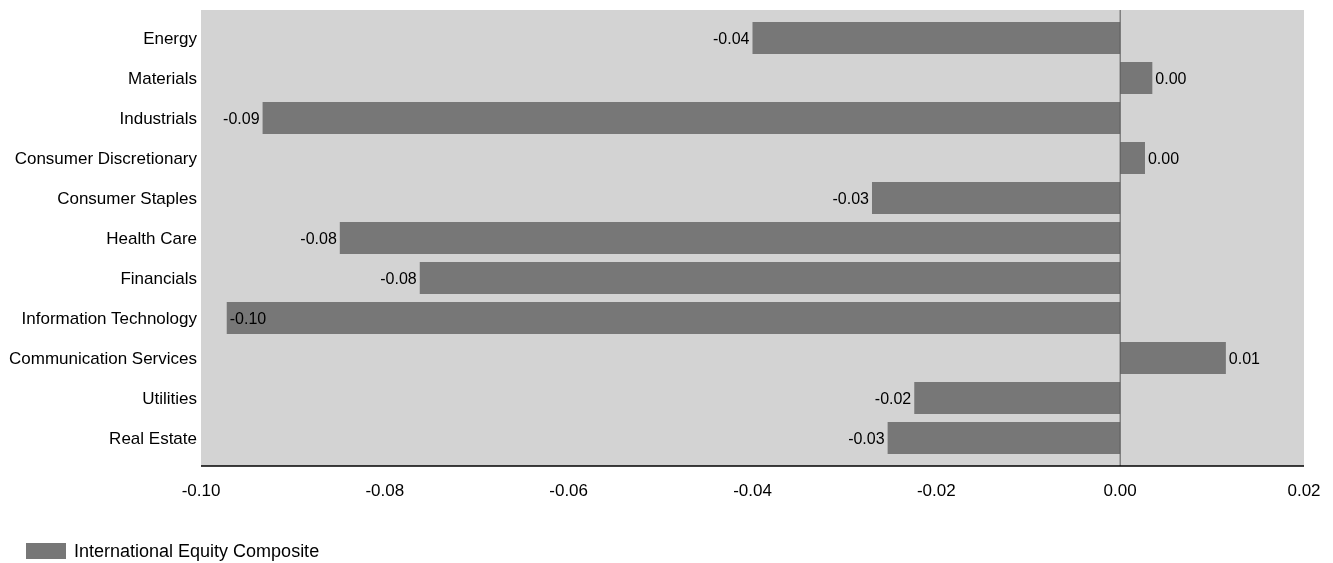 The image size is (1333, 563). I want to click on x-tick-label: -0.10, so click(201, 490).